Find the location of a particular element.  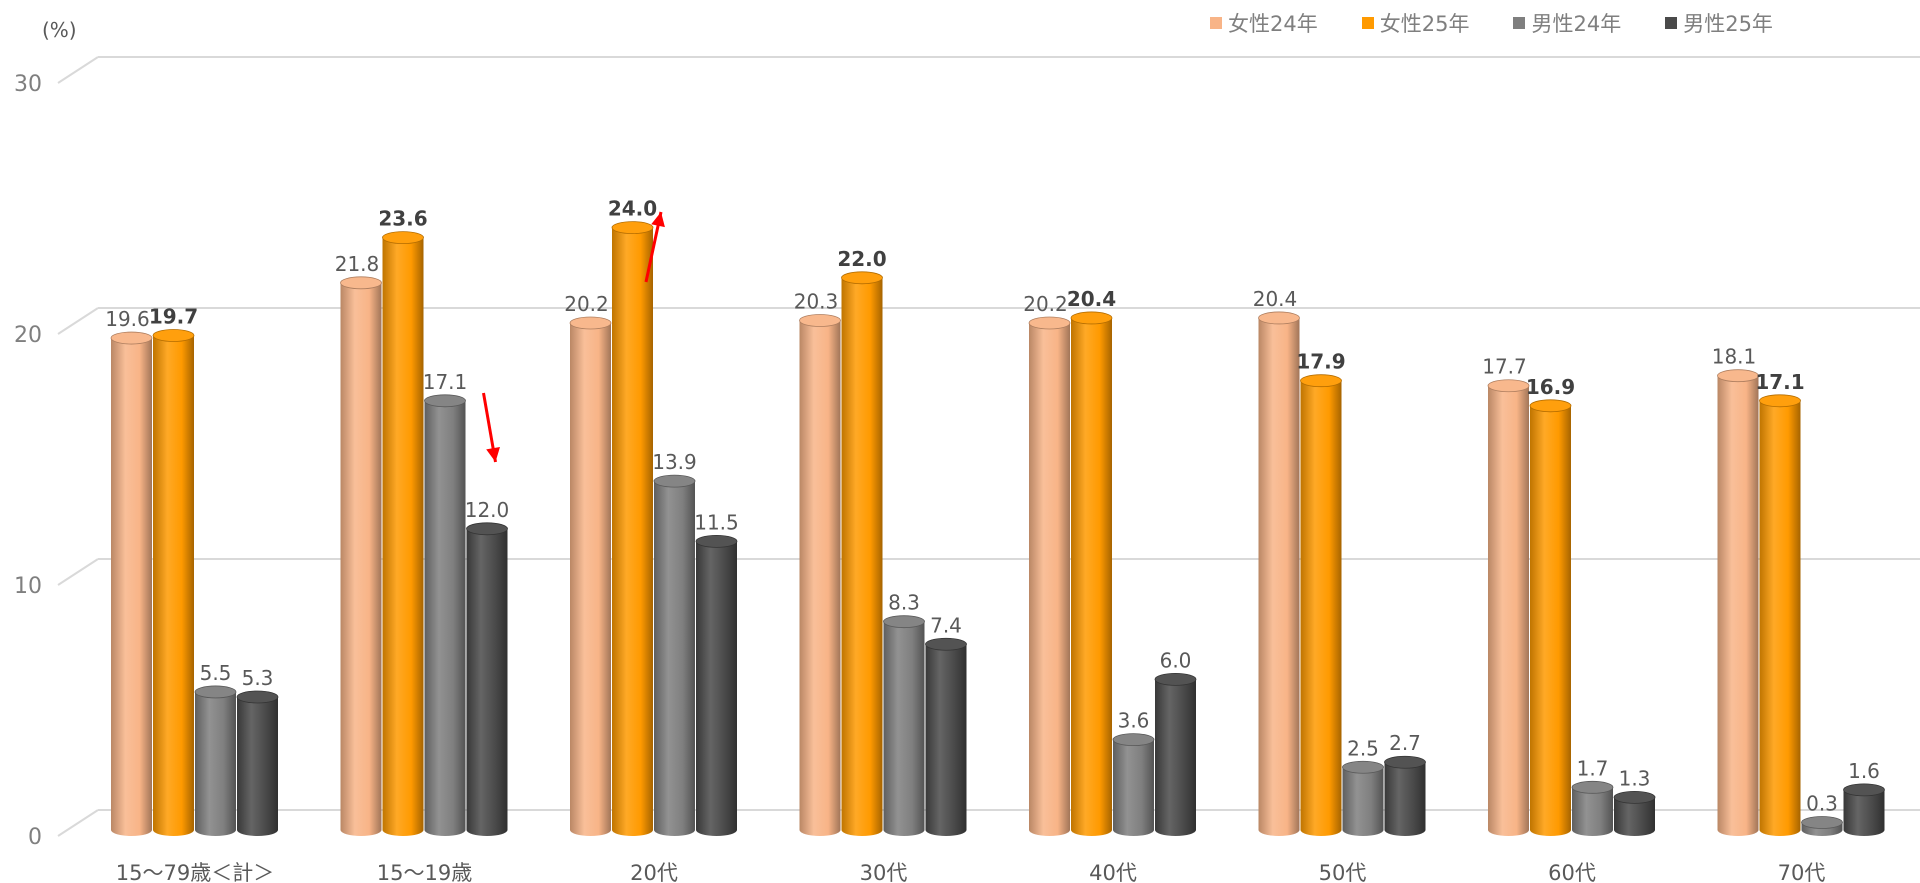

legend-item-male-2024: 男性24年 is located at coordinates (1567, 23).